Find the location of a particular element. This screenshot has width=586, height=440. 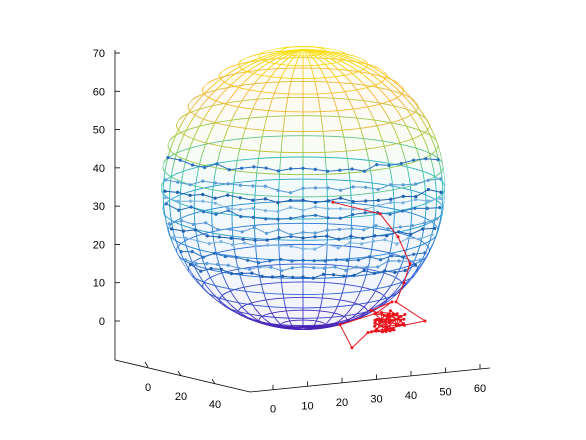

z-tick-label: 70 is located at coordinates (99, 54).